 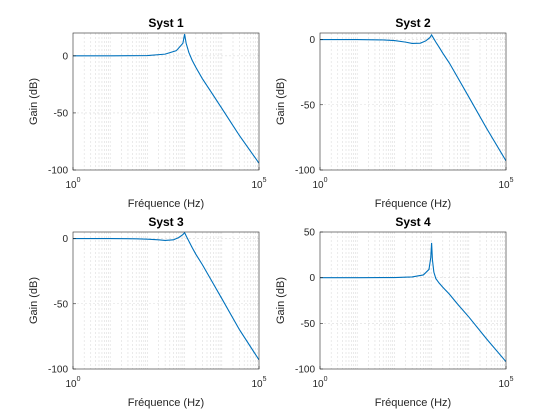 What do you see at coordinates (413, 23) in the screenshot?
I see `subplot-title: Syst 2` at bounding box center [413, 23].